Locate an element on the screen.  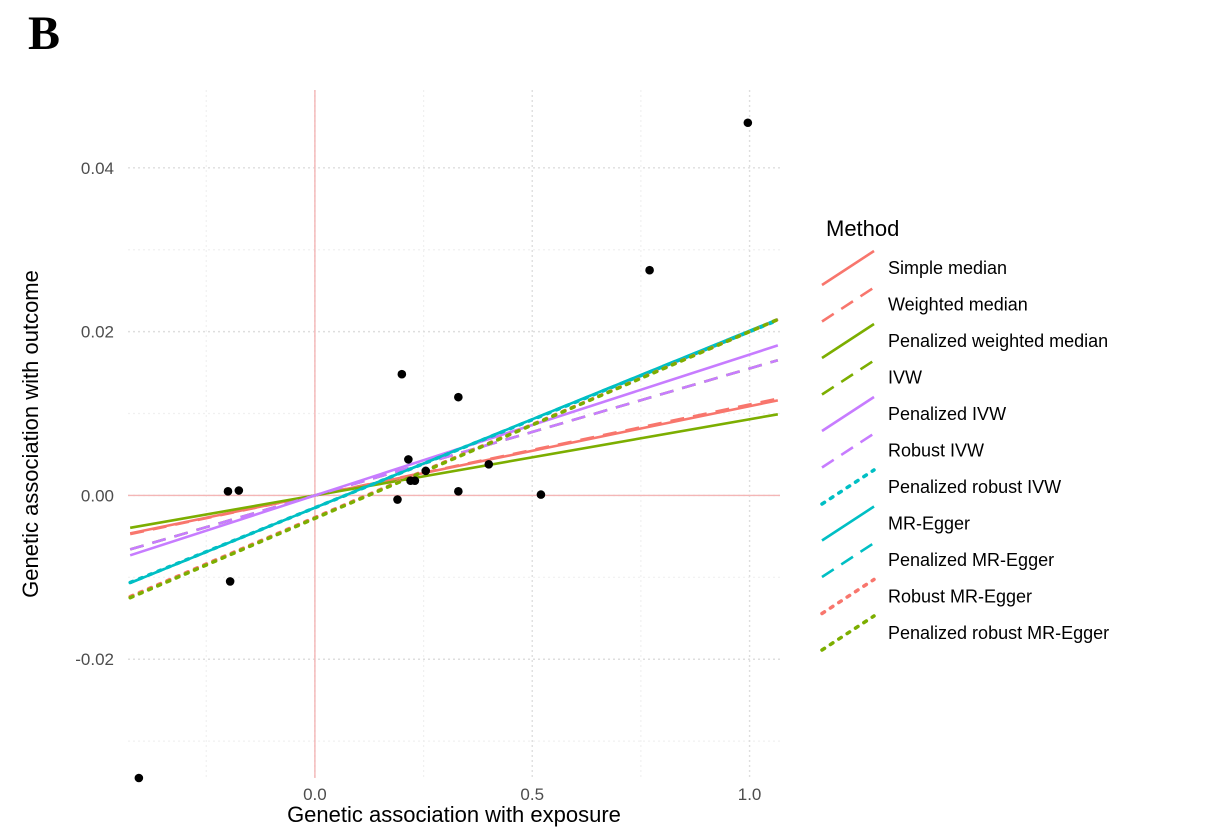
legend-label: Penalized robust IVW is located at coordinates (974, 487).